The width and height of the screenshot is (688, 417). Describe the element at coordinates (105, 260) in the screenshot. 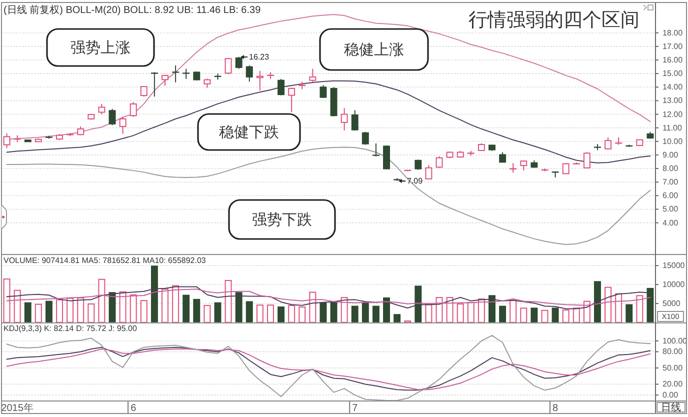

I see `chart-subtitle: VOLUME: 907414.81 MA5: 781652.81 MA10: 655892.03` at that location.